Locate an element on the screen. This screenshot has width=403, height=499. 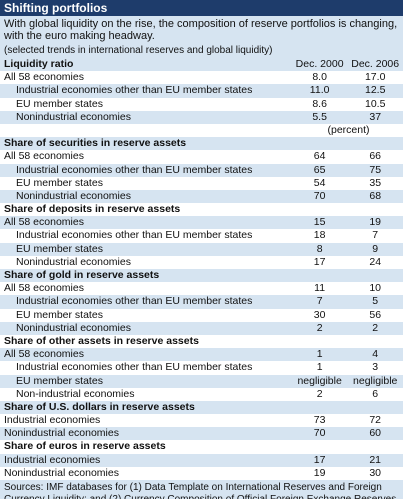
table-row: Share of euros in reserve assets is located at coordinates (201, 447).